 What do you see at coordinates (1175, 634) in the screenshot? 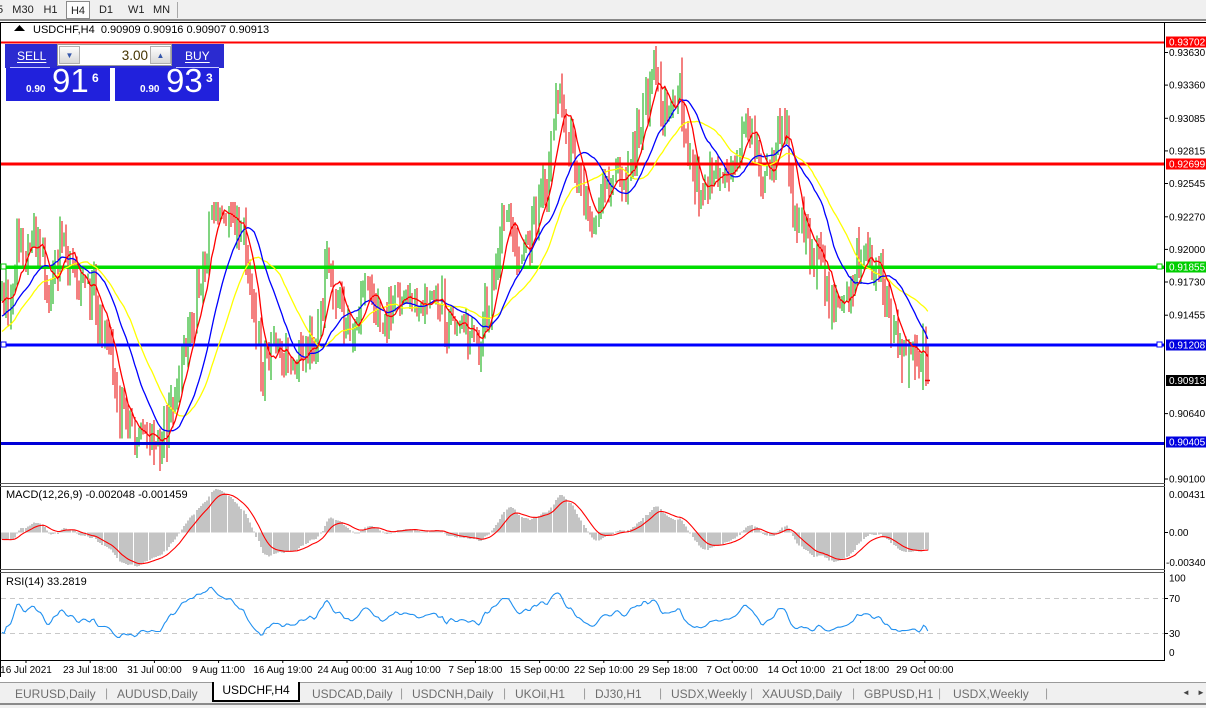
I see `svg-text: 30` at bounding box center [1175, 634].